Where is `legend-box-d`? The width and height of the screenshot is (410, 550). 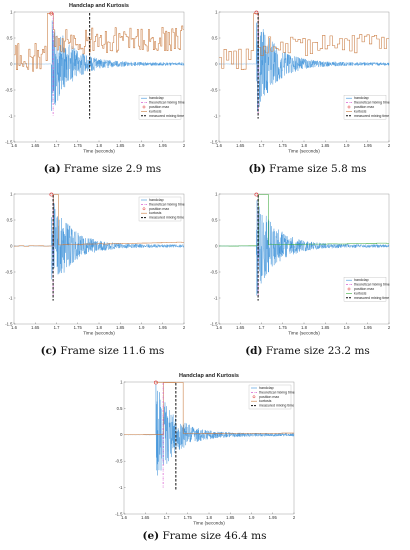 legend-box-d is located at coordinates (365, 289).